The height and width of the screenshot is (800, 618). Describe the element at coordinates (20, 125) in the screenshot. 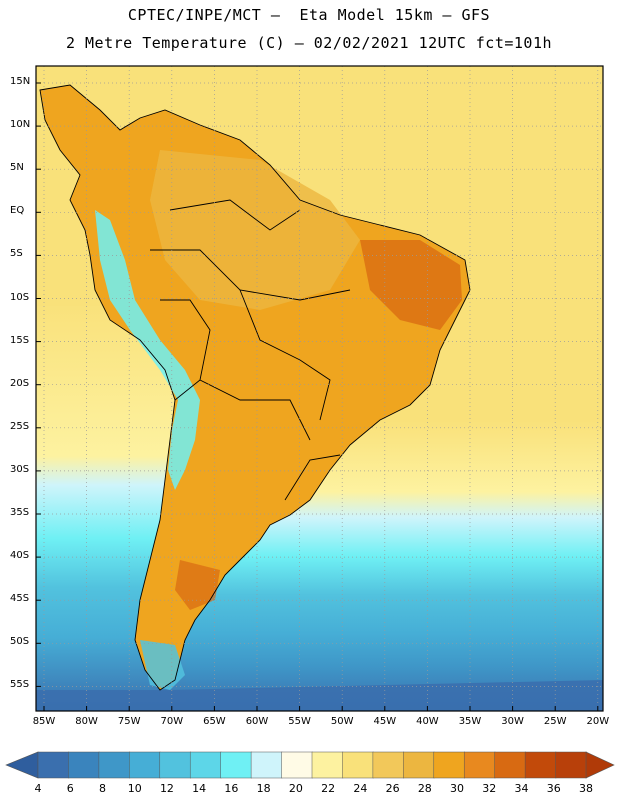

I see `lat-label: 10N` at that location.